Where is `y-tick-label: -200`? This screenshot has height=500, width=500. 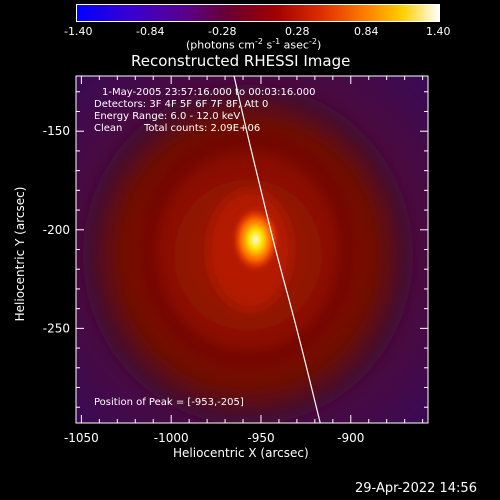 y-tick-label: -200 is located at coordinates (56, 230).